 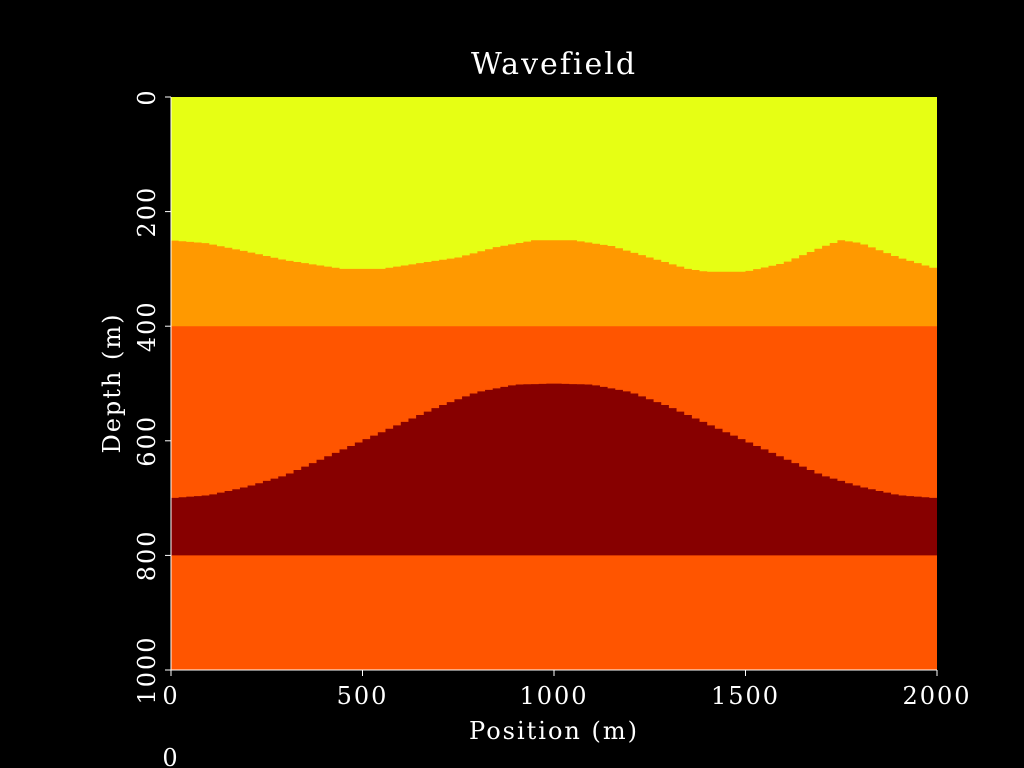 I want to click on x-tick-label: 0, so click(x=170, y=696).